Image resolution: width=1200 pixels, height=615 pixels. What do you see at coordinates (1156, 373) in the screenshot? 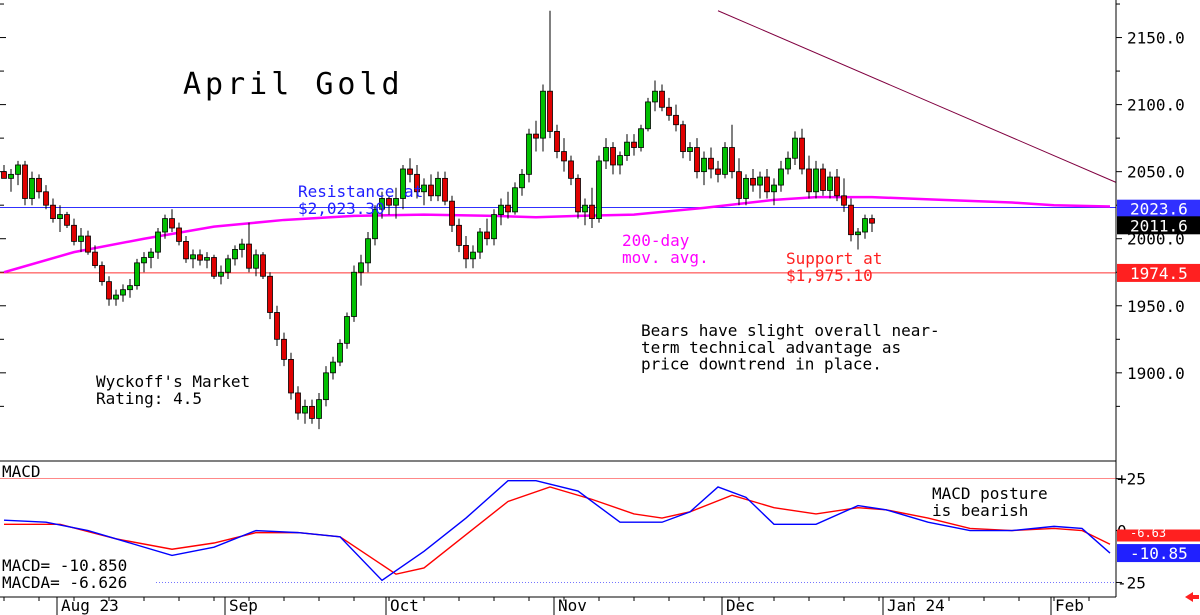
I see `price-tick-label: 1900.0` at bounding box center [1156, 373].